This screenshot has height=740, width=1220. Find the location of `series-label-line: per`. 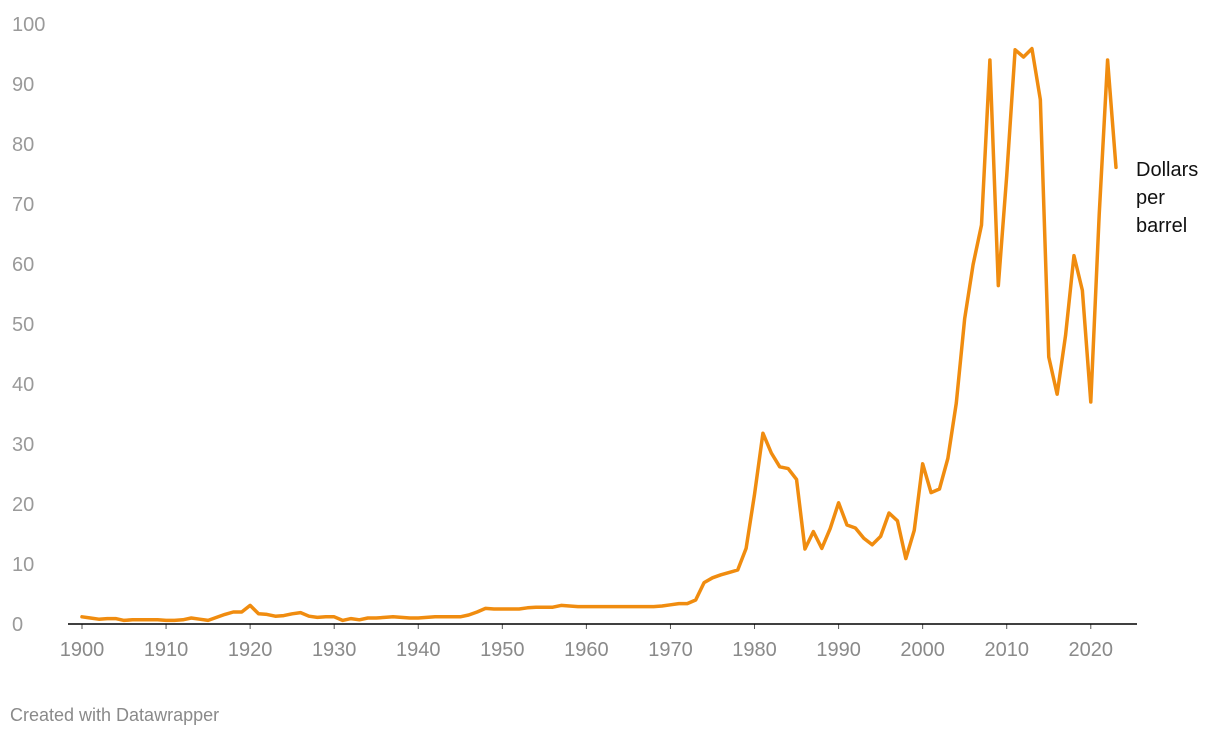

series-label-line: per is located at coordinates (1150, 198).